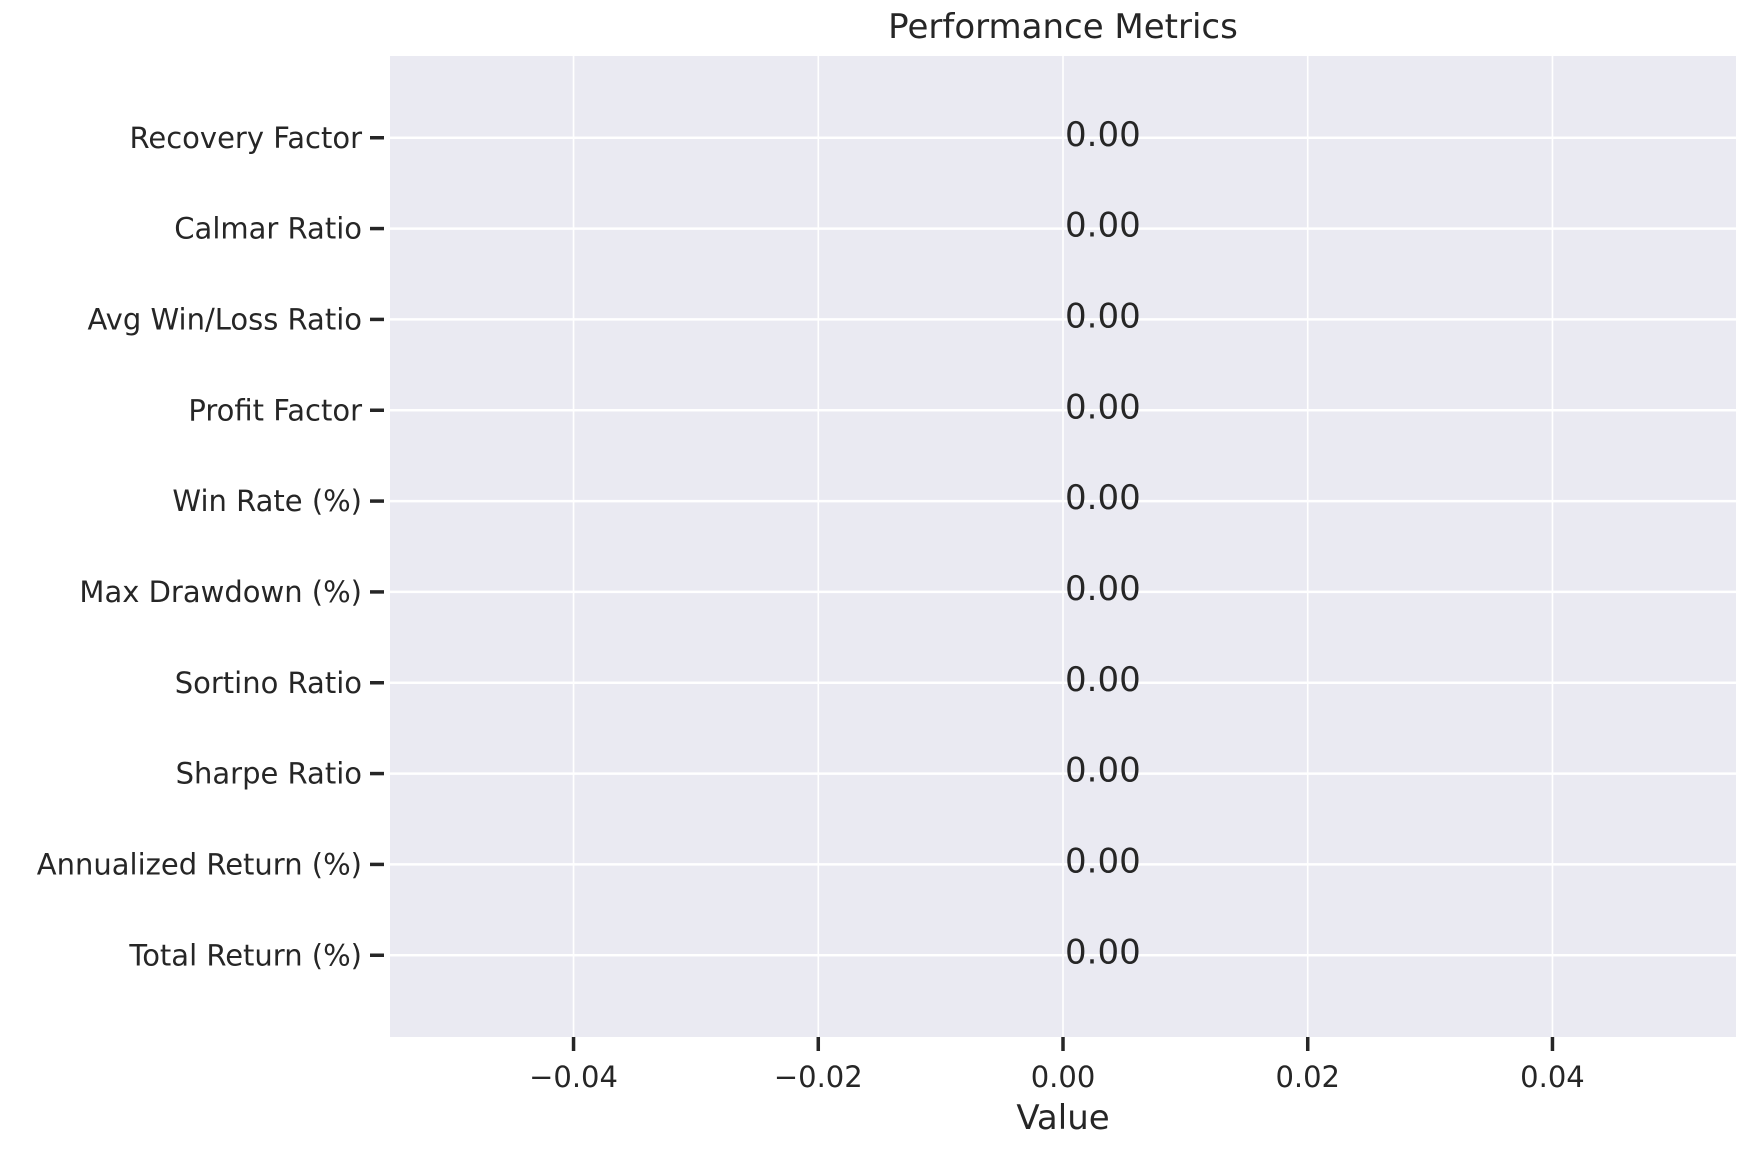 Image resolution: width=1749 pixels, height=1149 pixels. Describe the element at coordinates (246, 138) in the screenshot. I see `y-tick-label: Recovery Factor` at that location.